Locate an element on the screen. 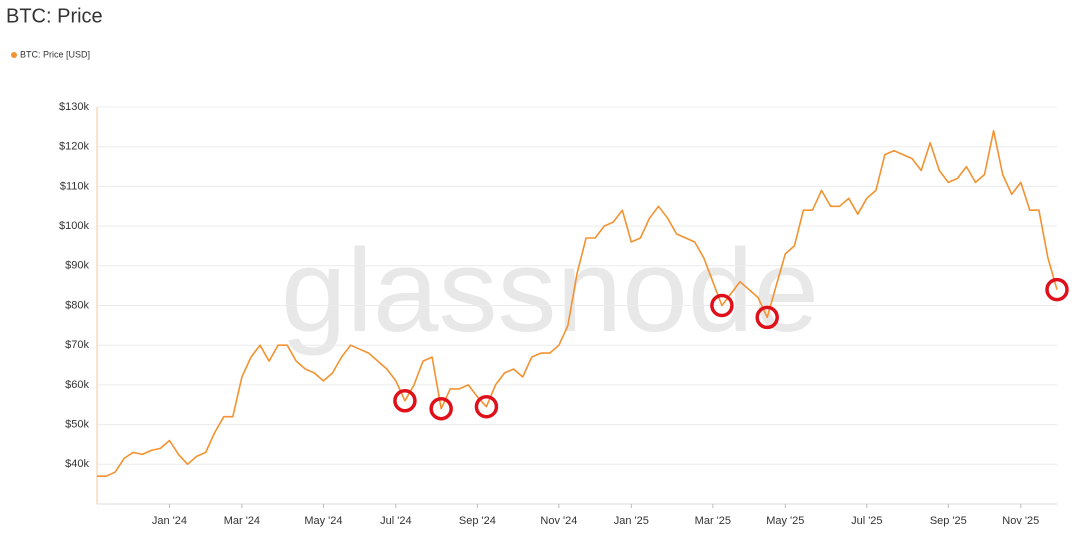 The width and height of the screenshot is (1080, 545). y-tick-label: $130k is located at coordinates (74, 107).